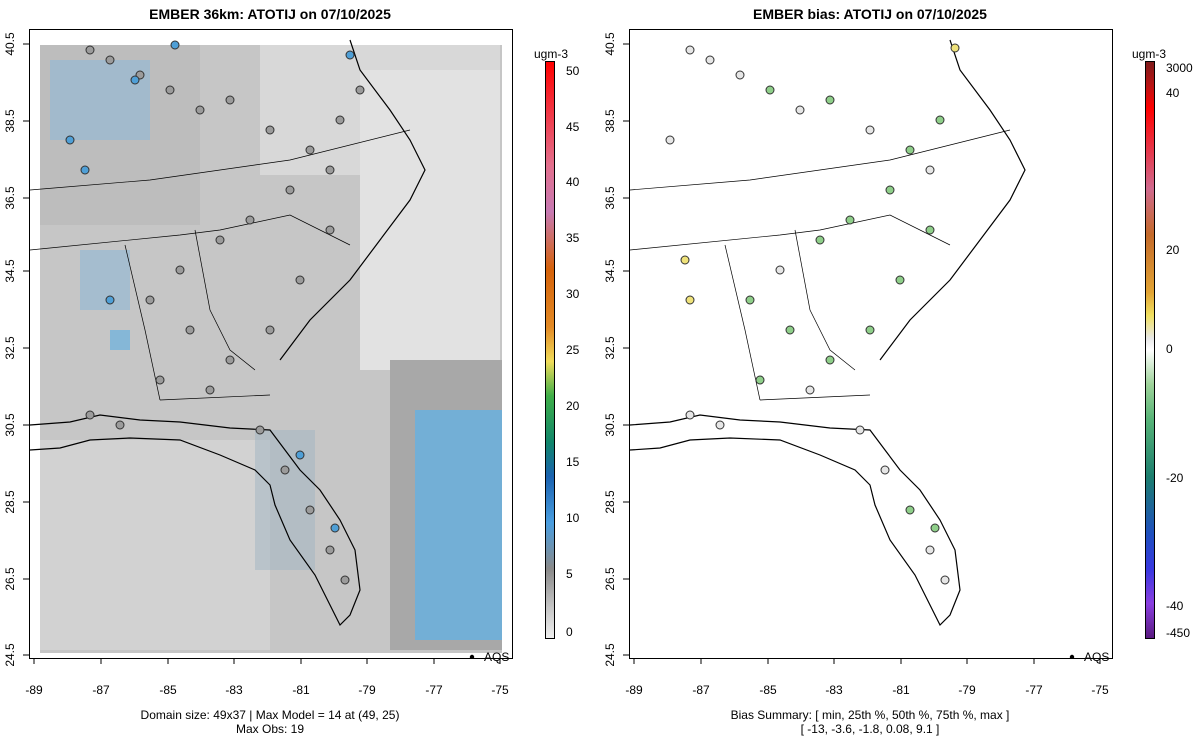 The image size is (1200, 750). What do you see at coordinates (1175, 606) in the screenshot?
I see `cb2-tick: -40` at bounding box center [1175, 606].